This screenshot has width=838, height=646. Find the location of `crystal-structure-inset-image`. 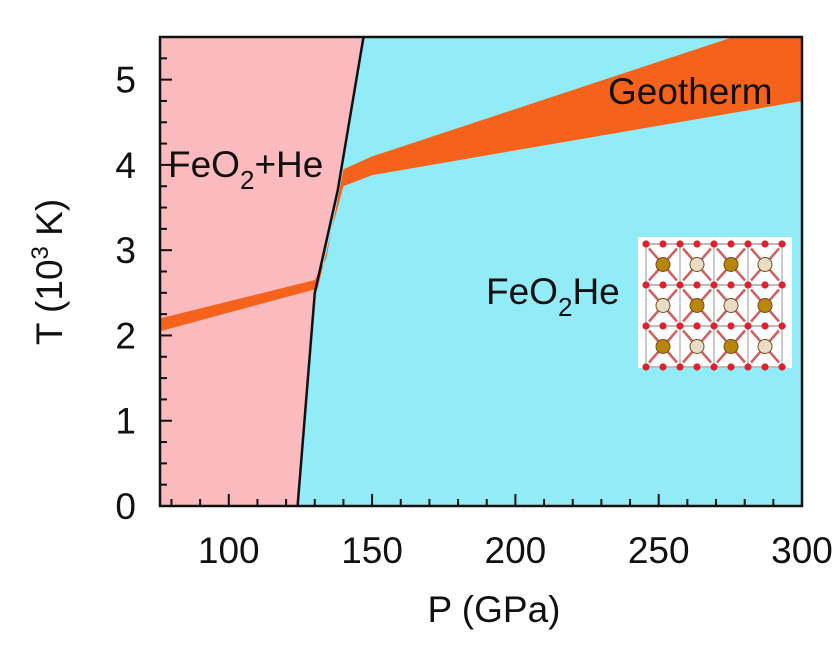

crystal-structure-inset-image is located at coordinates (715, 304).